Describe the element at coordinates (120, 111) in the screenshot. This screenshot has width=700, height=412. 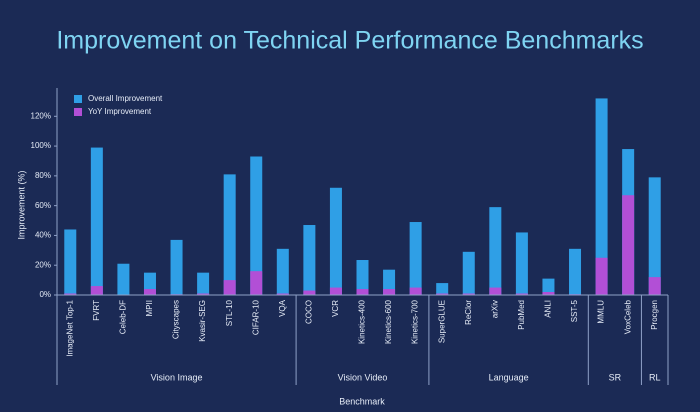
I see `legend-label: YoY Improvement` at that location.